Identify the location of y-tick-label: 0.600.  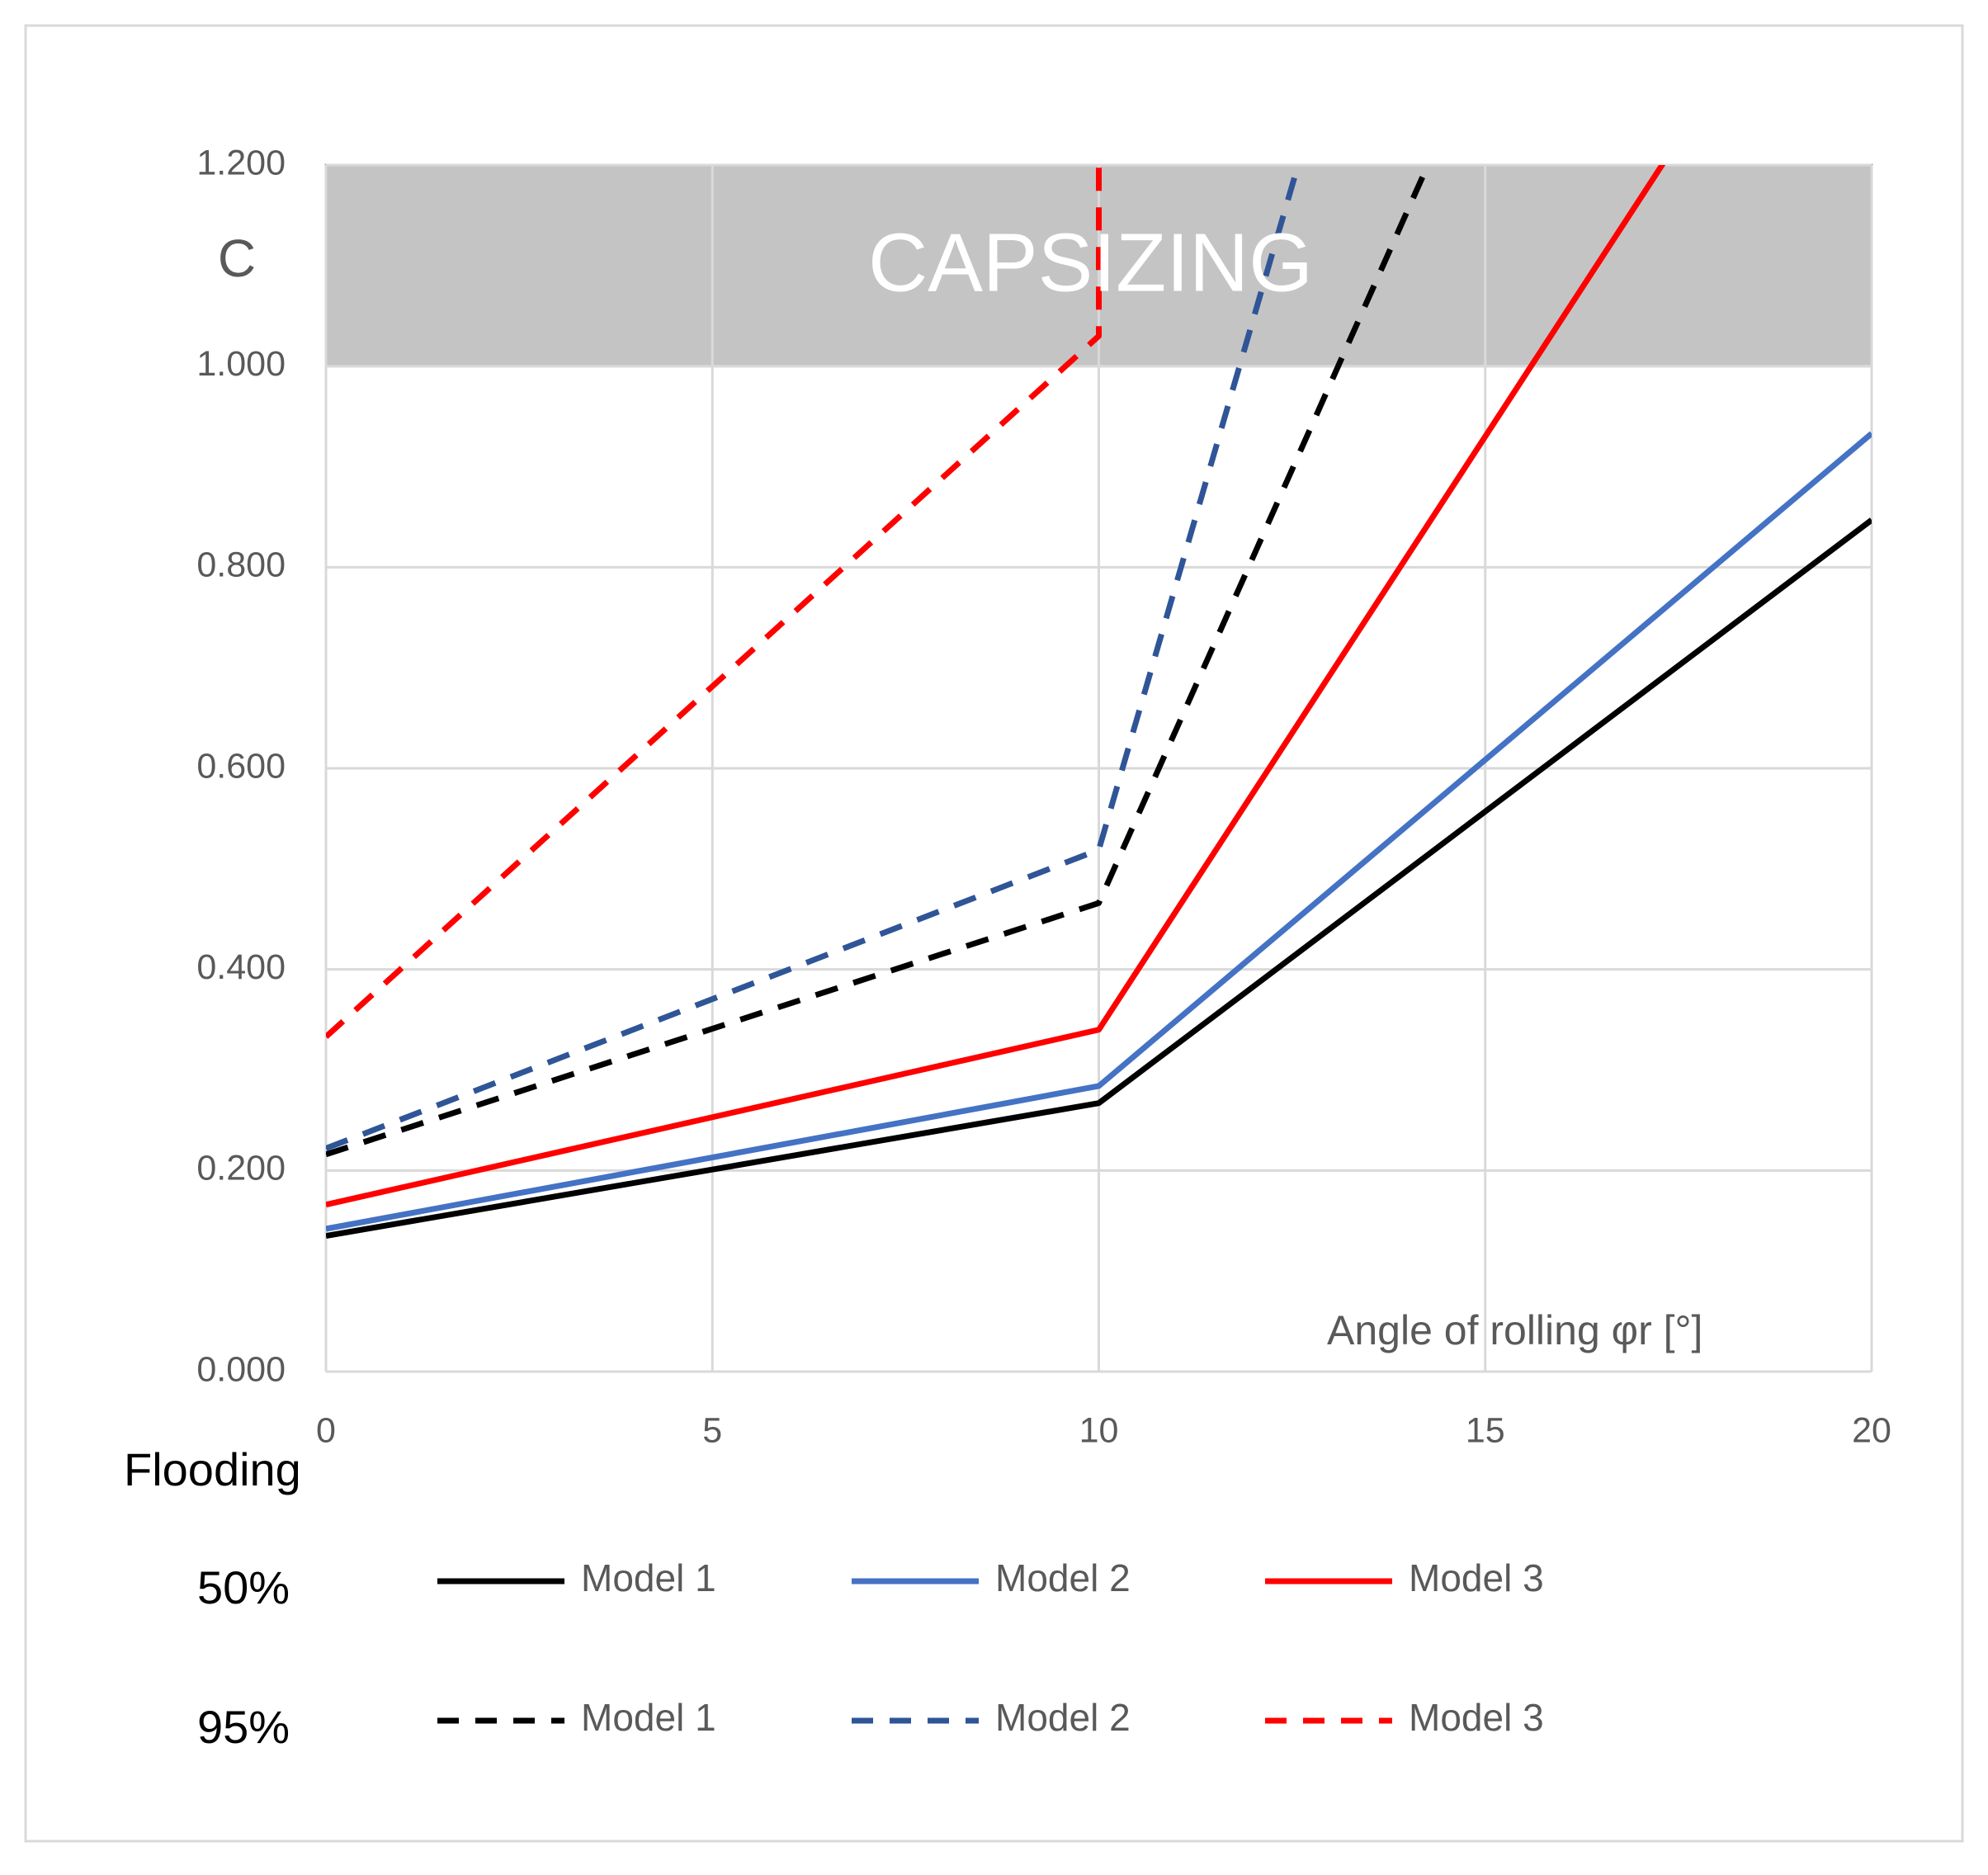
(241, 766).